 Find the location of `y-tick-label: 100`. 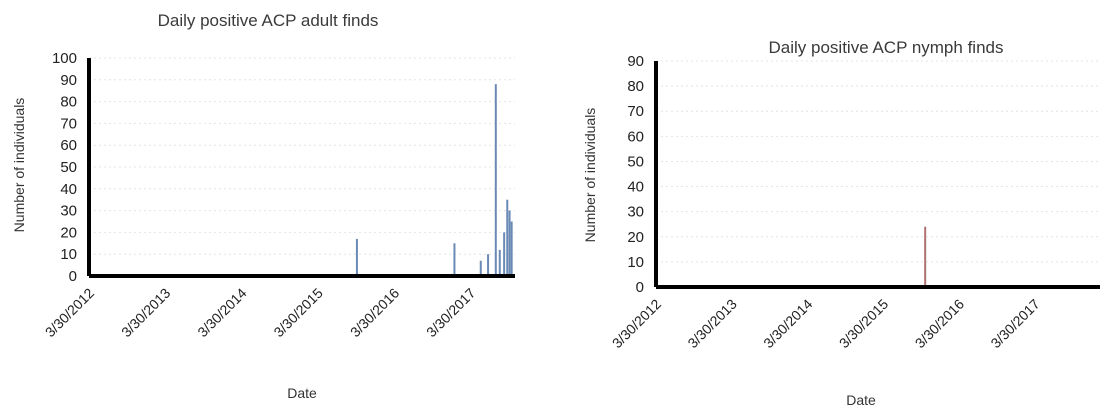

y-tick-label: 100 is located at coordinates (64, 58).